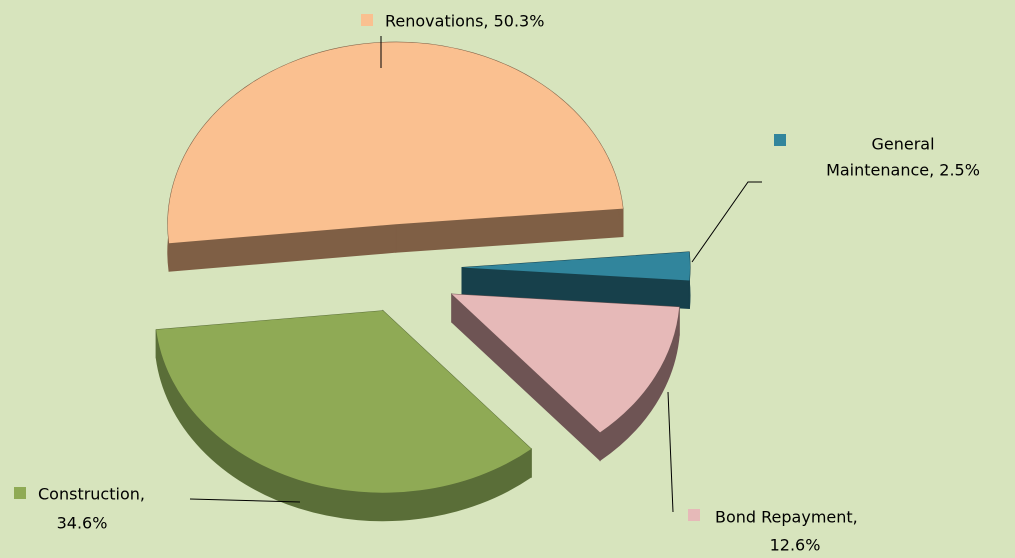 This screenshot has width=1015, height=558. I want to click on data-label: Maintenance, 2.5%, so click(903, 170).